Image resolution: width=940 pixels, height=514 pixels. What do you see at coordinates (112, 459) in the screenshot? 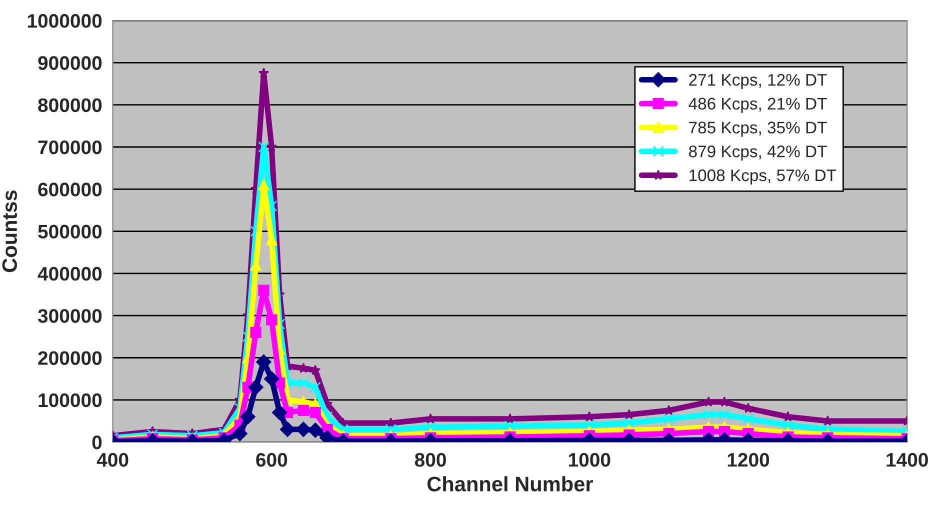
I see `x-tick-label: 400` at bounding box center [112, 459].